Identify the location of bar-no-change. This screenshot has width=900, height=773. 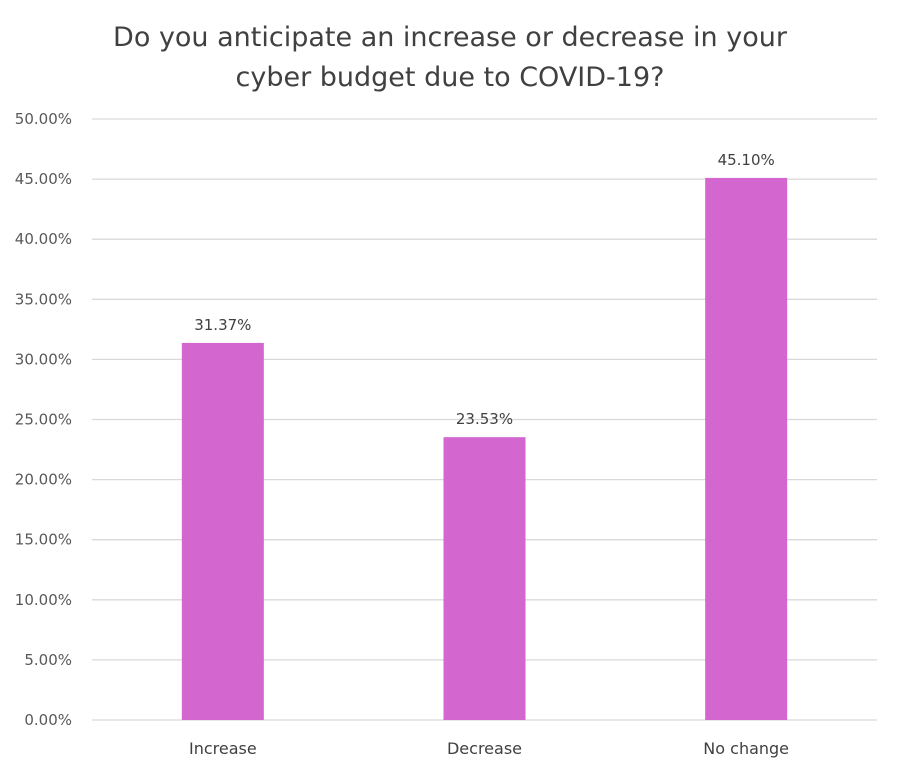
(746, 448).